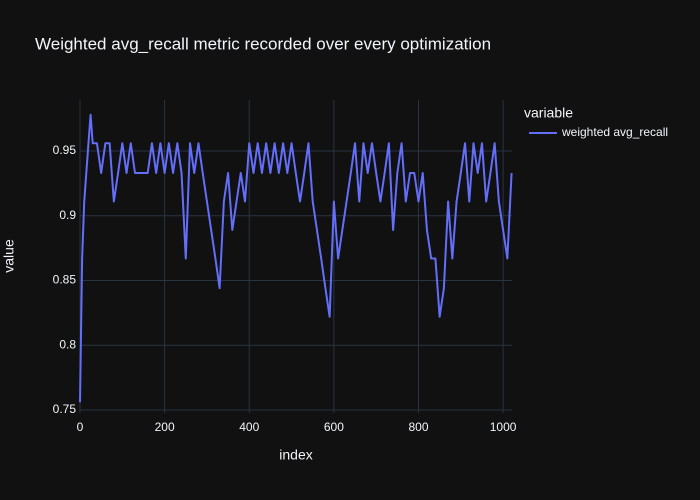  Describe the element at coordinates (67, 215) in the screenshot. I see `y-tick-label: 0.9` at that location.